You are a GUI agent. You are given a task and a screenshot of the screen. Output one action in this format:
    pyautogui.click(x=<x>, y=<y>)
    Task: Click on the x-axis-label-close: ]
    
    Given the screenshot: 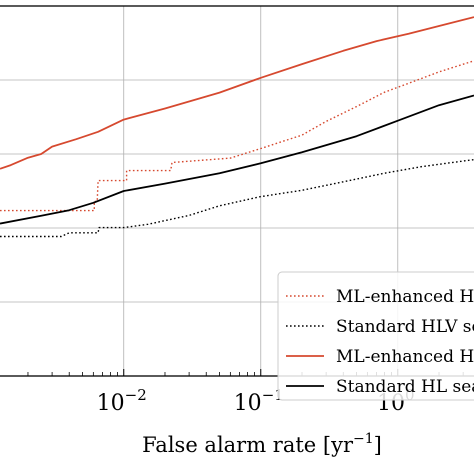 What is the action you would take?
    pyautogui.click(x=378, y=445)
    